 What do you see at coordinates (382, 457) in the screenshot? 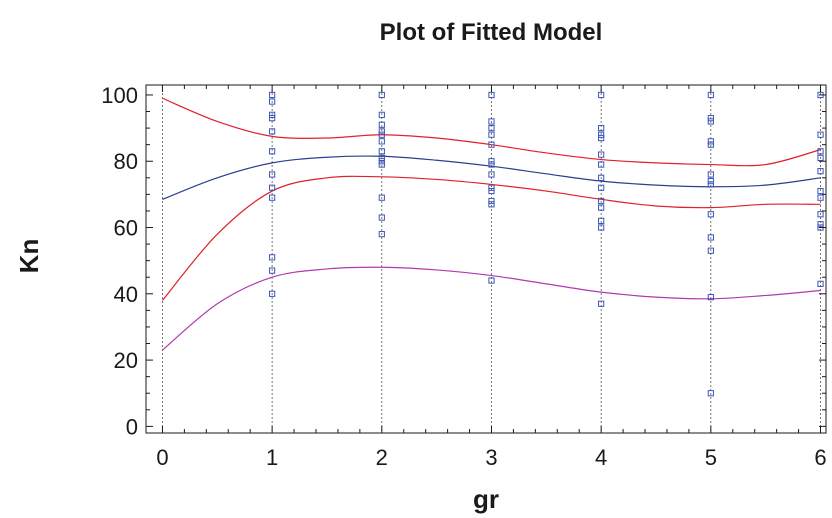
I see `x-tick-label: 2` at bounding box center [382, 457].